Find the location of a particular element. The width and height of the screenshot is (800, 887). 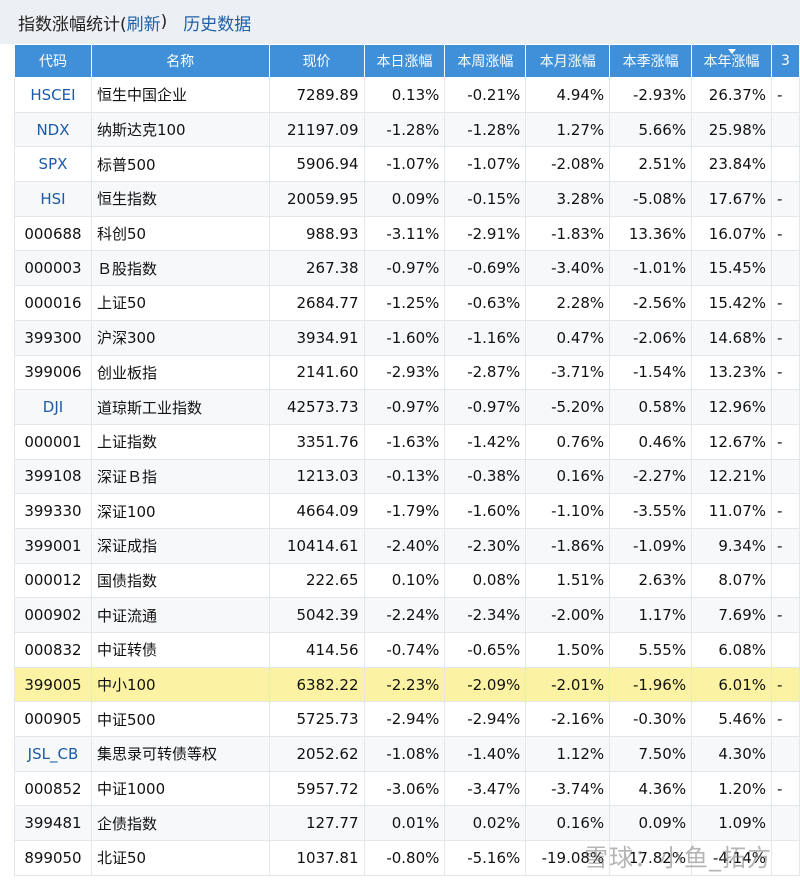

cell-price: 7289.89 is located at coordinates (316, 95).